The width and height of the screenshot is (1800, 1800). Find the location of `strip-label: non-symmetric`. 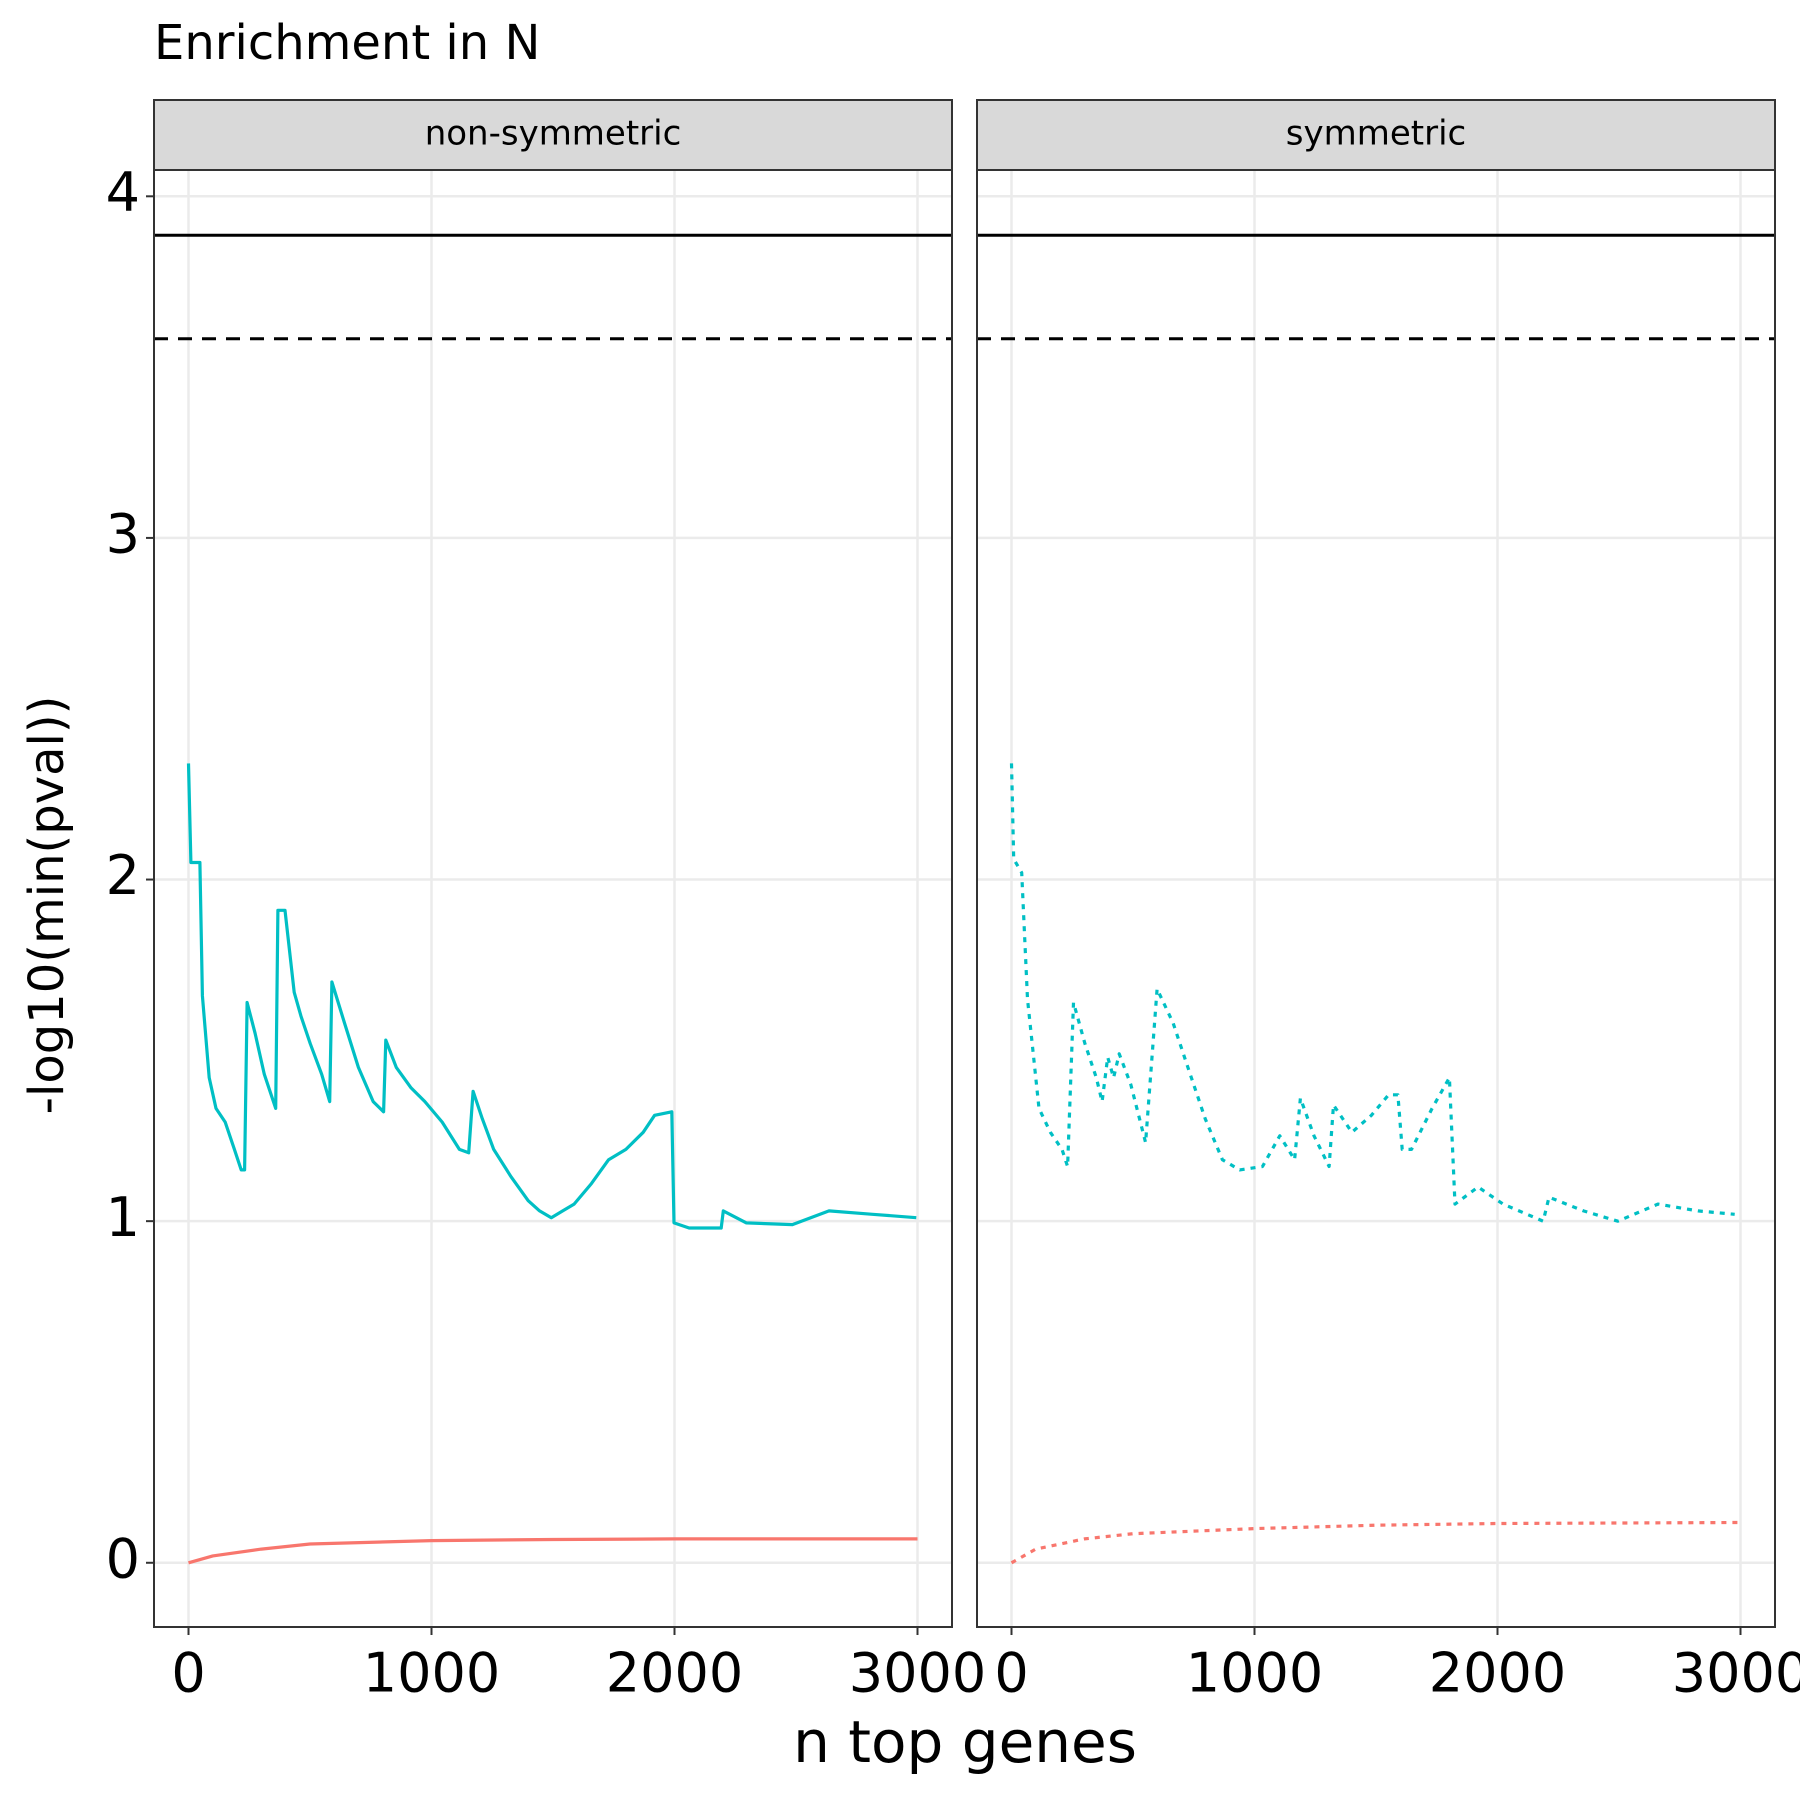

strip-label: non-symmetric is located at coordinates (553, 134).